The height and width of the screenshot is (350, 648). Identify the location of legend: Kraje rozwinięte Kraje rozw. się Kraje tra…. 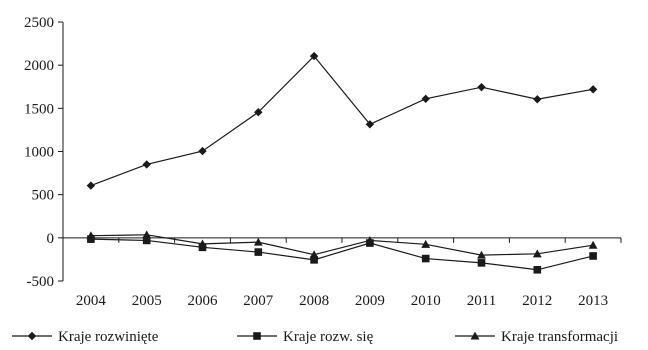
(315, 337).